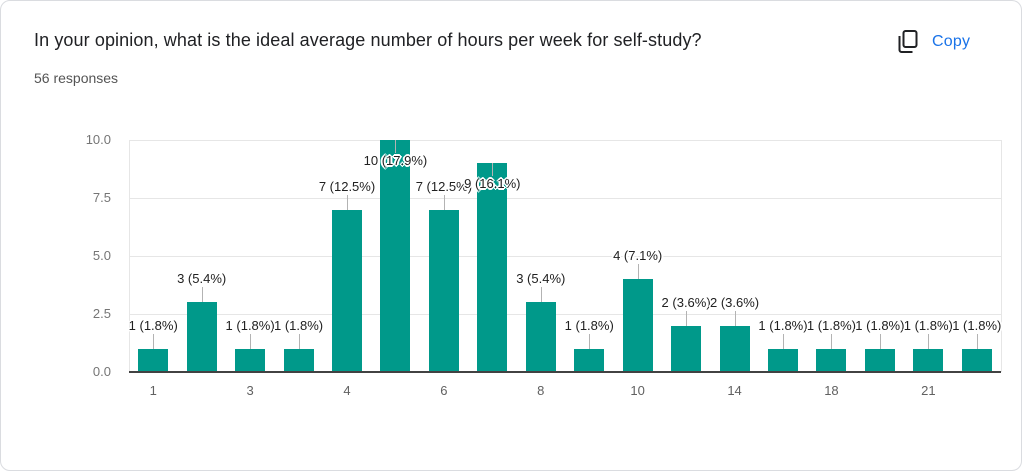  What do you see at coordinates (101, 197) in the screenshot?
I see `y-axis-tick-label: 7.5` at bounding box center [101, 197].